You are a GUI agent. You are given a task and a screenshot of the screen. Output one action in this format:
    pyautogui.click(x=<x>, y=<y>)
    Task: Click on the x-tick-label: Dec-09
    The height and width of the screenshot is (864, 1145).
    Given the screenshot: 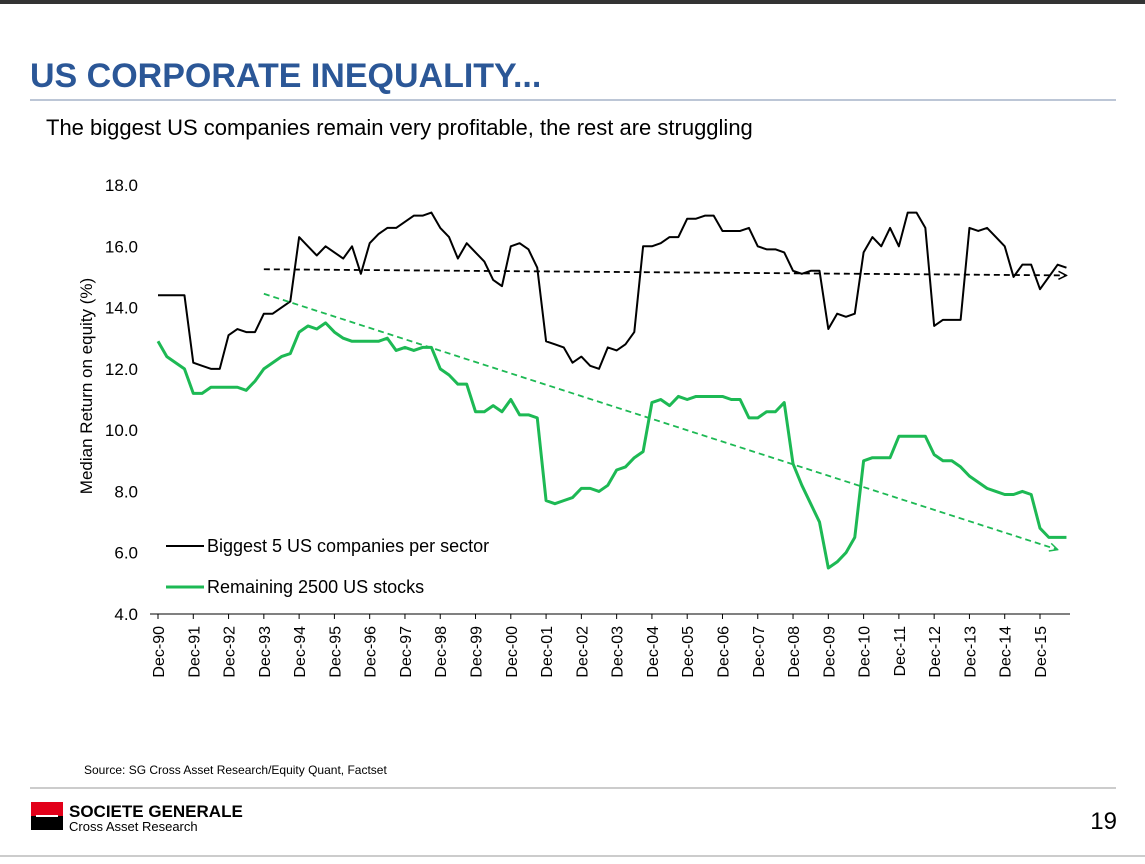 What is the action you would take?
    pyautogui.click(x=829, y=652)
    